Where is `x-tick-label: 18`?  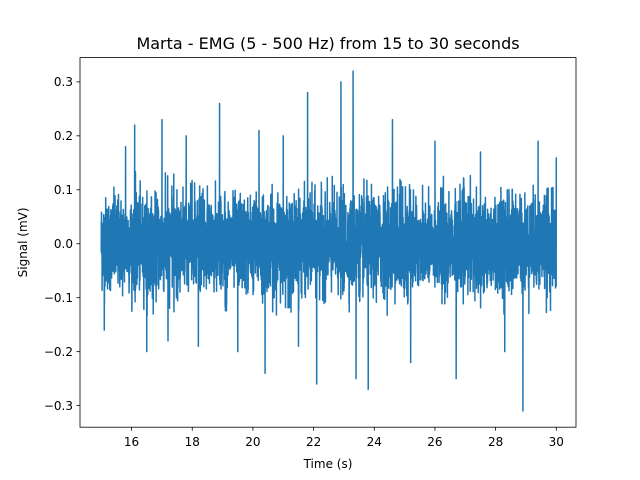 x-tick-label: 18 is located at coordinates (192, 442).